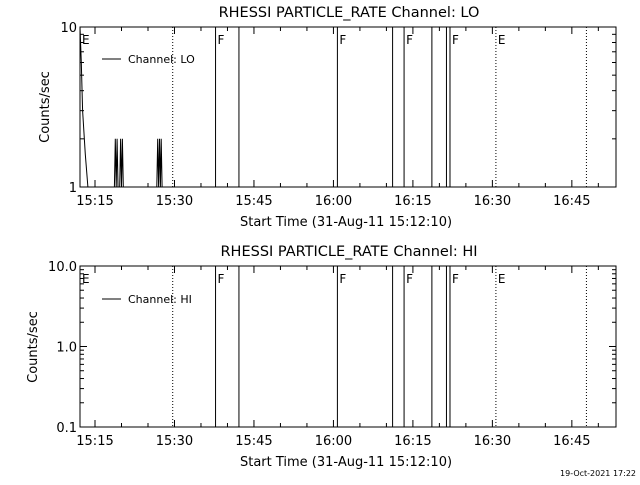 Image resolution: width=640 pixels, height=485 pixels. Describe the element at coordinates (121, 107) in the screenshot. I see `panel-lo-series-line` at that location.